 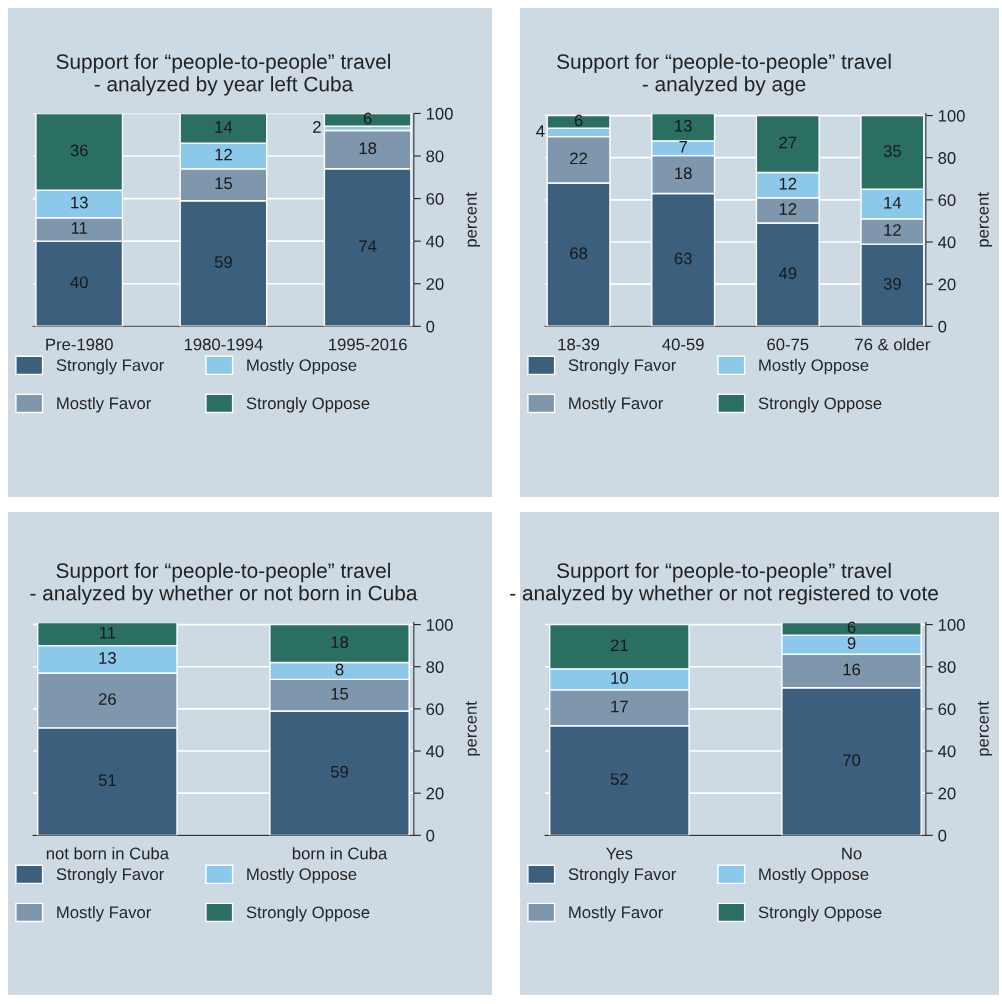 I want to click on data-label: 59, so click(x=339, y=771).